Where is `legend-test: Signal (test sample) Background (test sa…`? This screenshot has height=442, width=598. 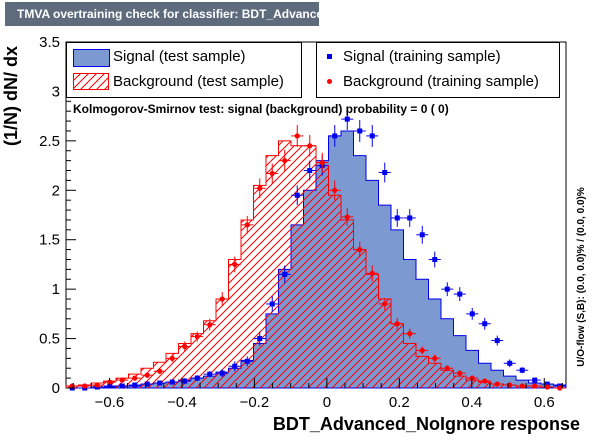
legend-test: Signal (test sample) Background (test sa… is located at coordinates (184, 70).